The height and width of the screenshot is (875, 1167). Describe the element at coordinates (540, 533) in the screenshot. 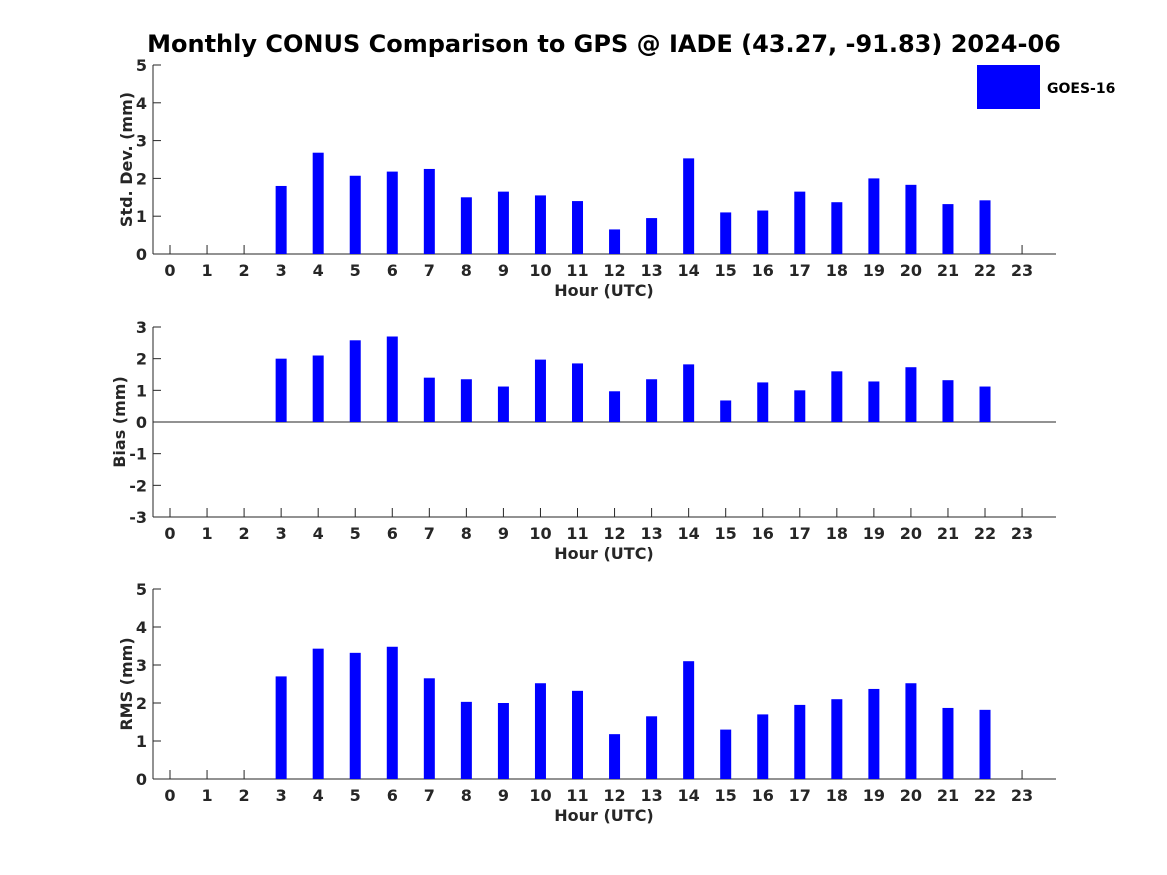

I see `x-tick-label: 10` at that location.